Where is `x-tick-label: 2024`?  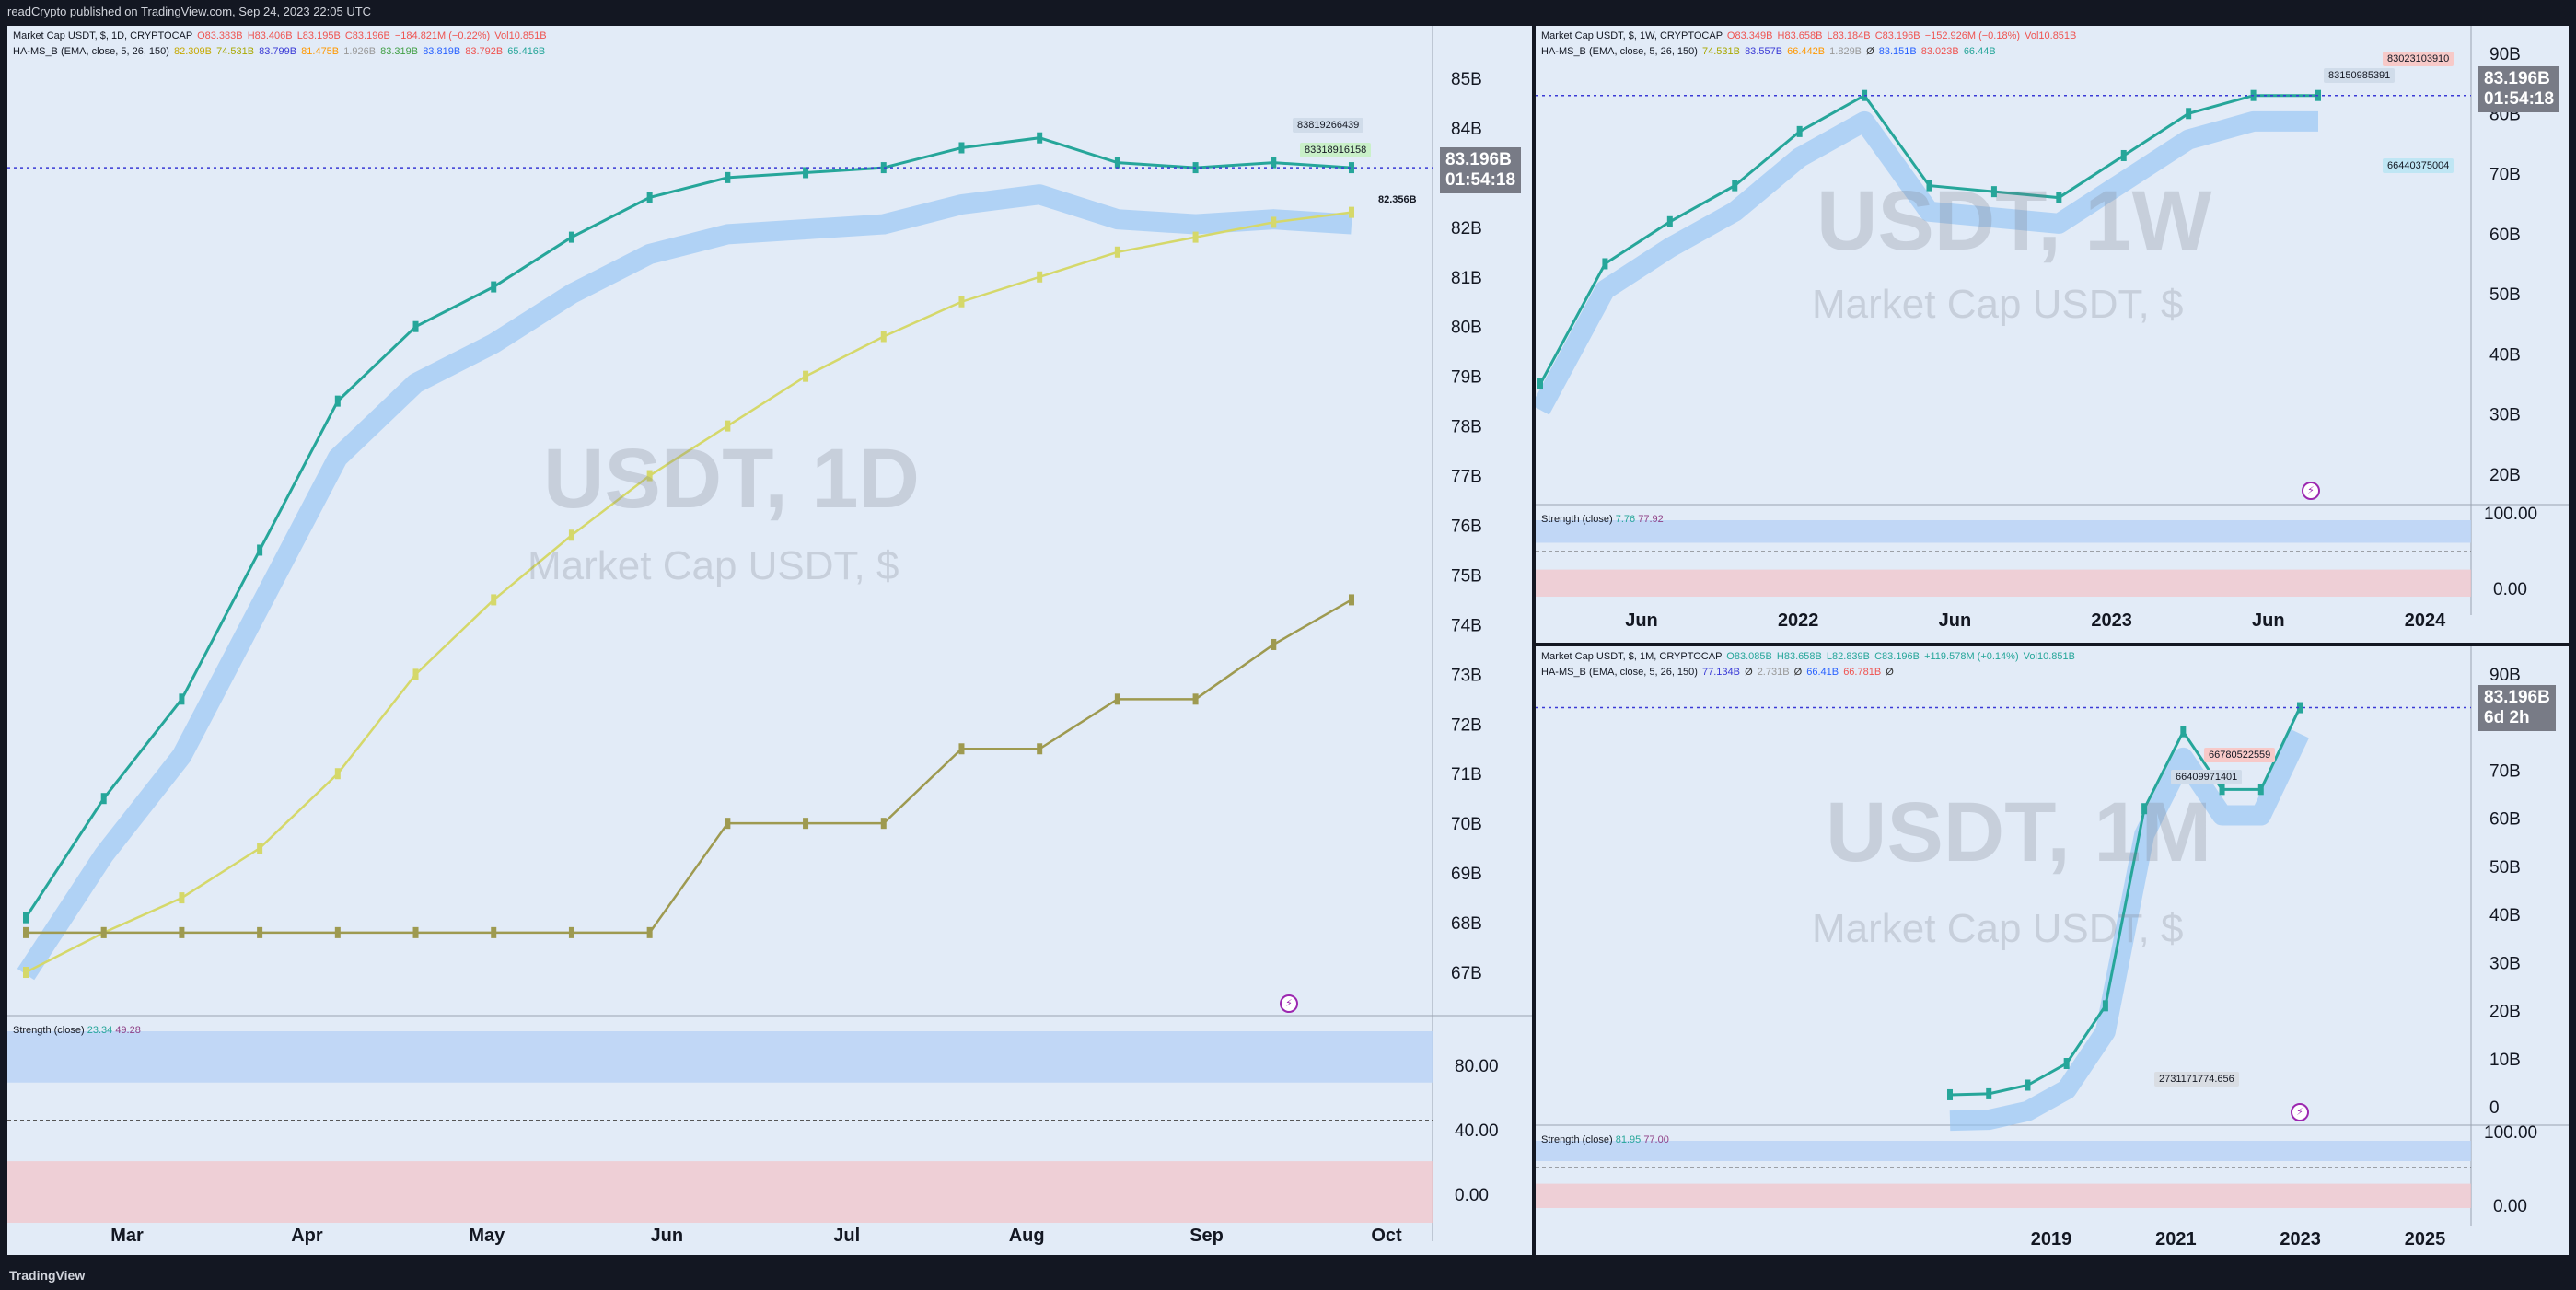
x-tick-label: 2024 is located at coordinates (2425, 620).